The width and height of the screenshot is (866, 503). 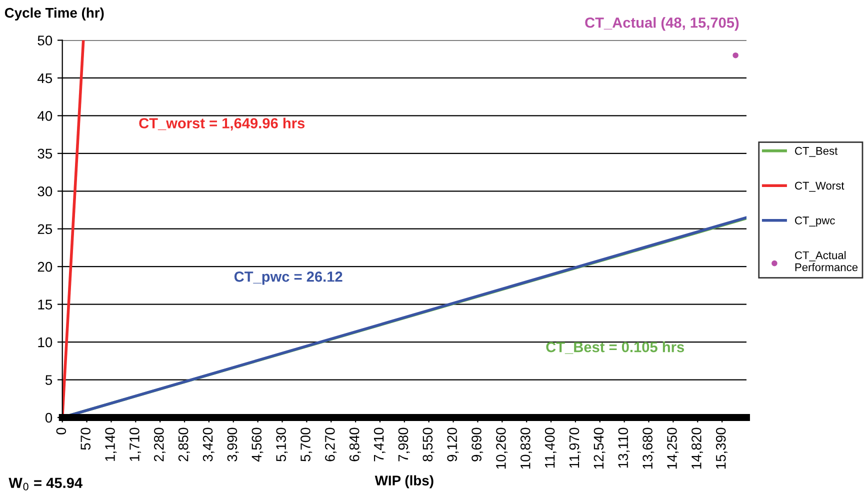 I want to click on x-tick-label: 6,270, so click(x=330, y=445).